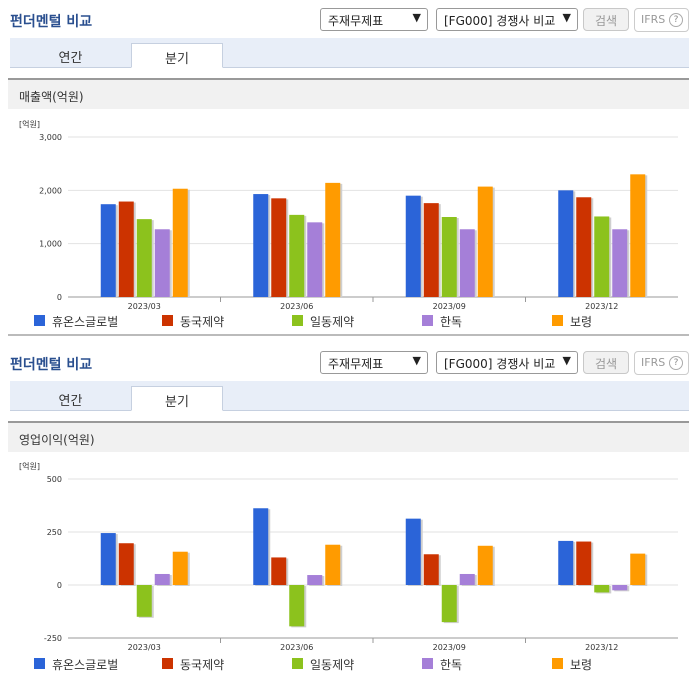 The width and height of the screenshot is (696, 684). Describe the element at coordinates (54, 532) in the screenshot. I see `y-tick-label: 250` at that location.